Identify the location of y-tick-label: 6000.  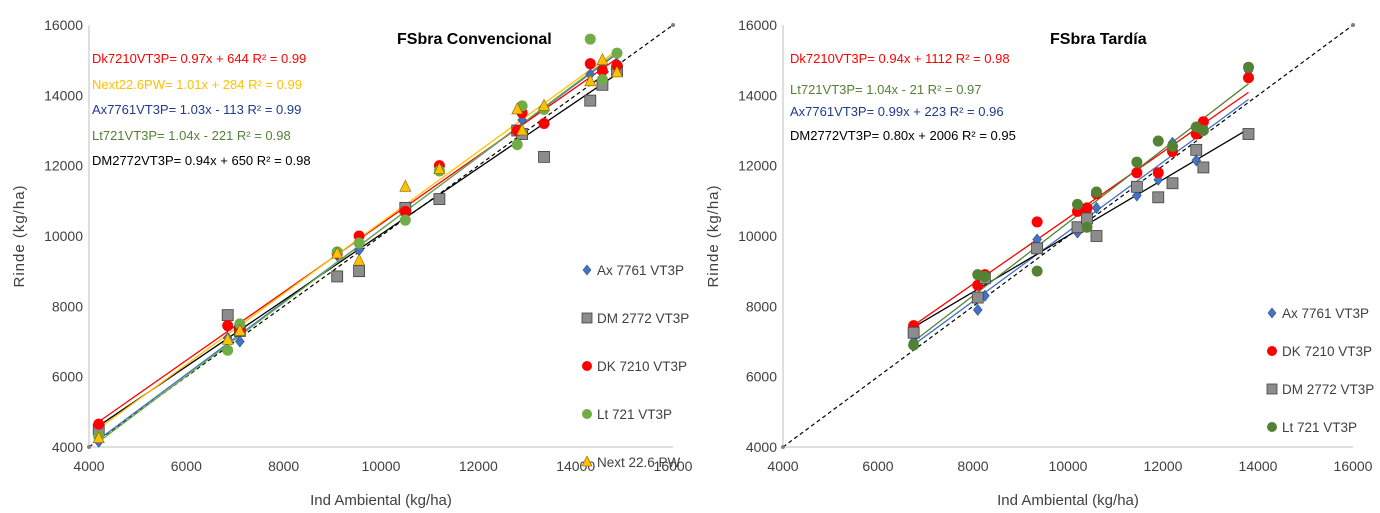
(67, 377).